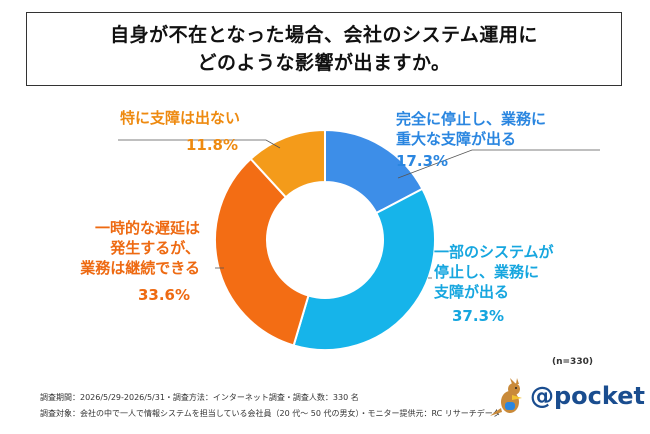 Image resolution: width=650 pixels, height=434 pixels. I want to click on pocket-logo: @pocket, so click(566, 398).